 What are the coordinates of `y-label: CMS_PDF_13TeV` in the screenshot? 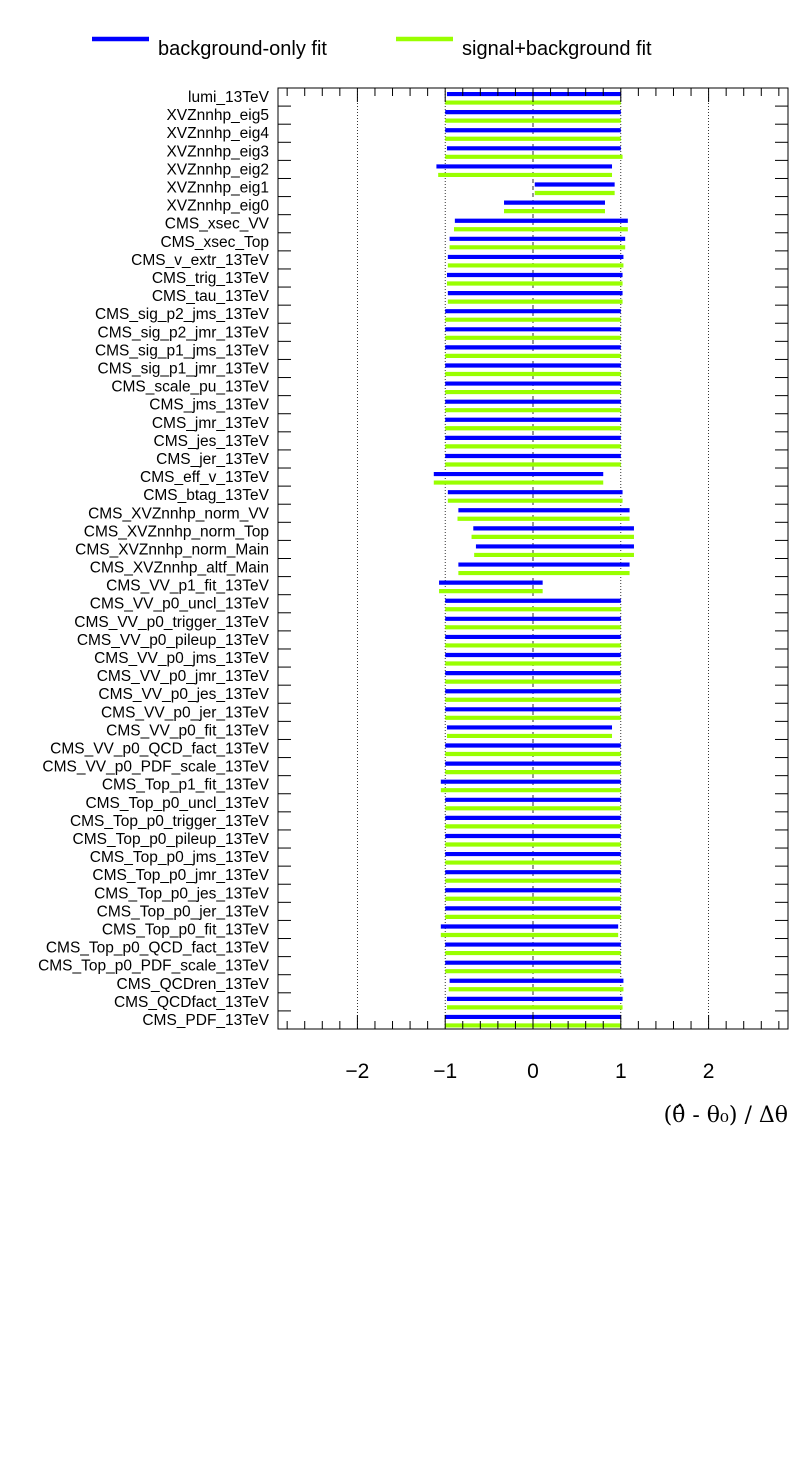 It's located at (205, 1020).